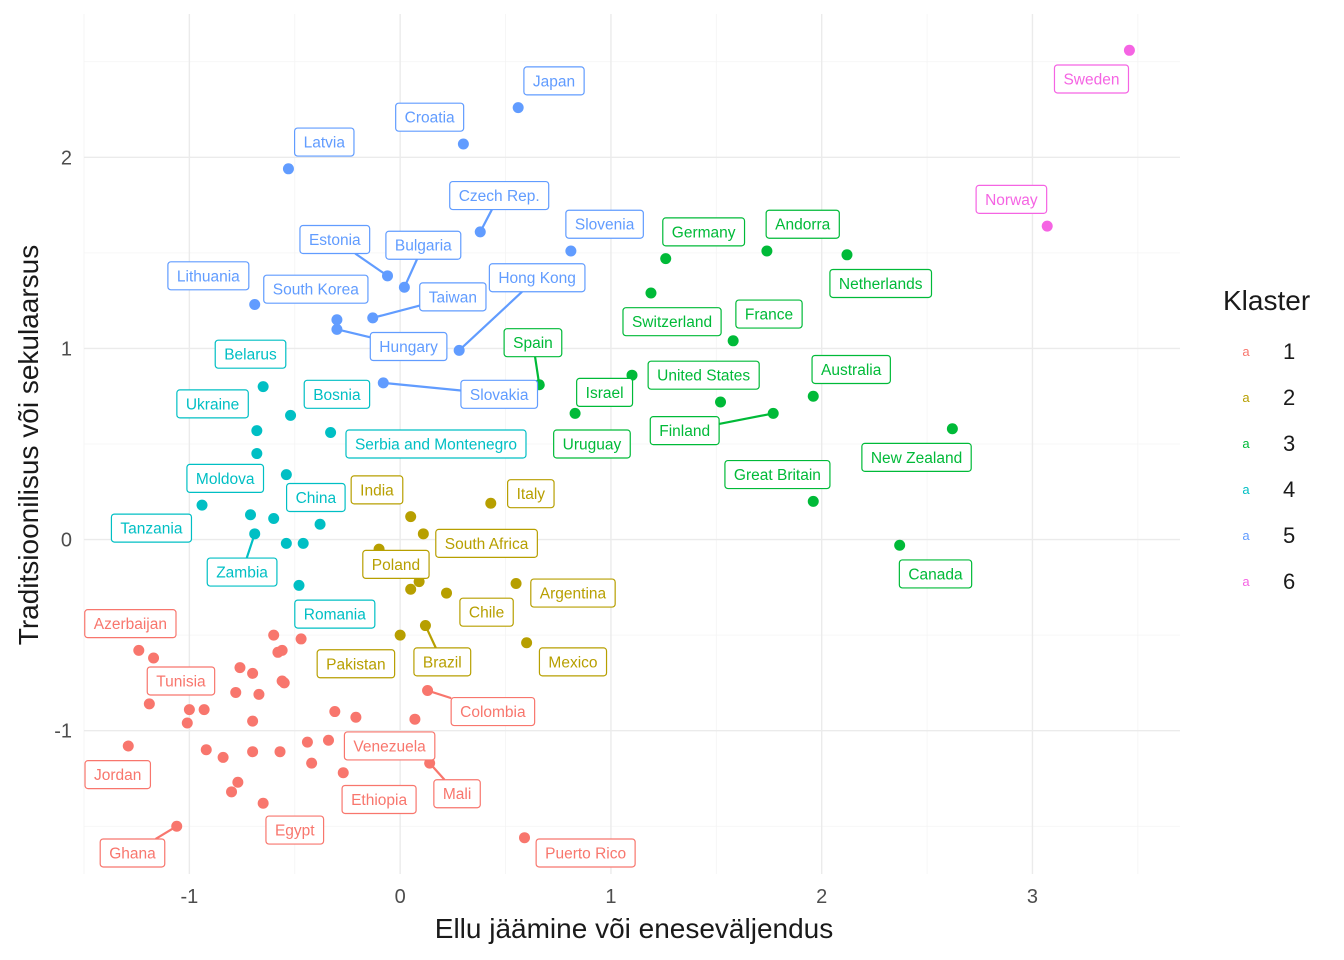 The width and height of the screenshot is (1344, 960). What do you see at coordinates (1268, 466) in the screenshot?
I see `legend-entries: a 1 a 2 a 3 a 4 a 5 a 6` at bounding box center [1268, 466].